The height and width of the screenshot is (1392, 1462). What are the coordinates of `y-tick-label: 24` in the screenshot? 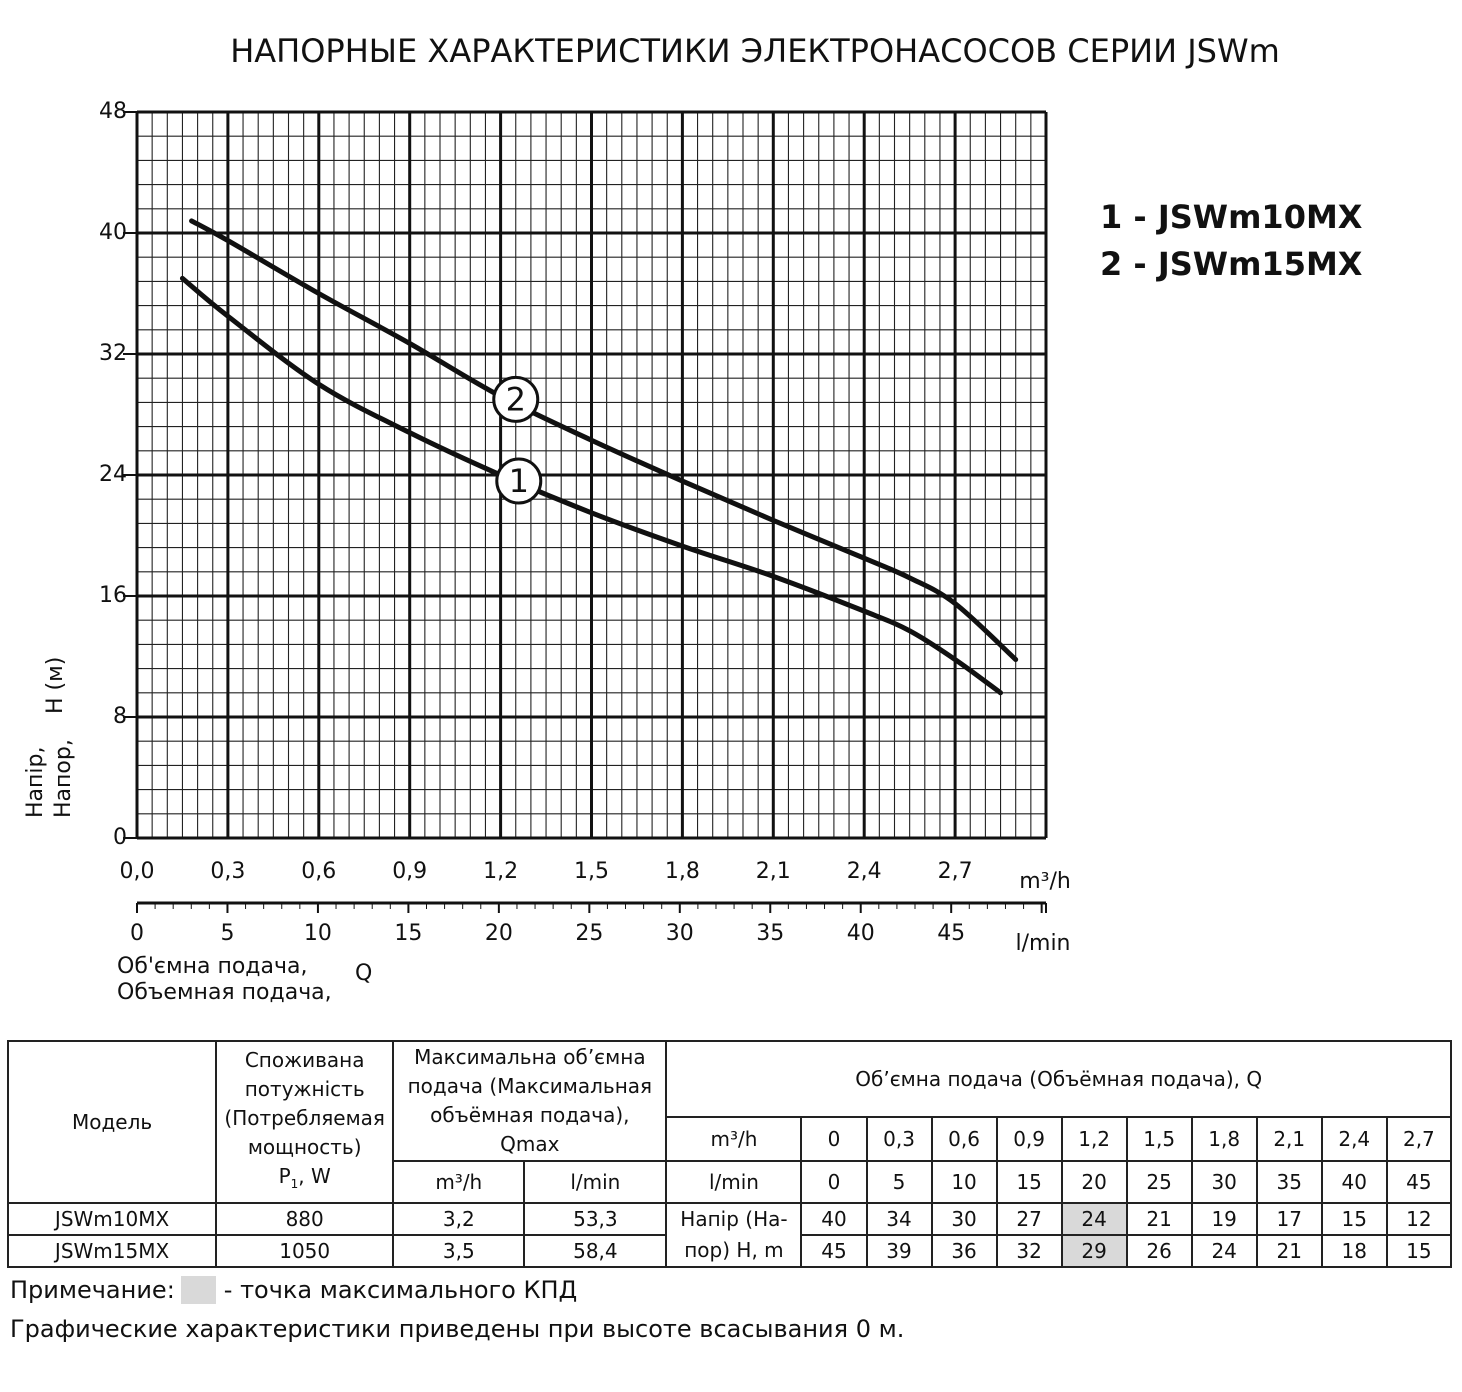 It's located at (113, 474).